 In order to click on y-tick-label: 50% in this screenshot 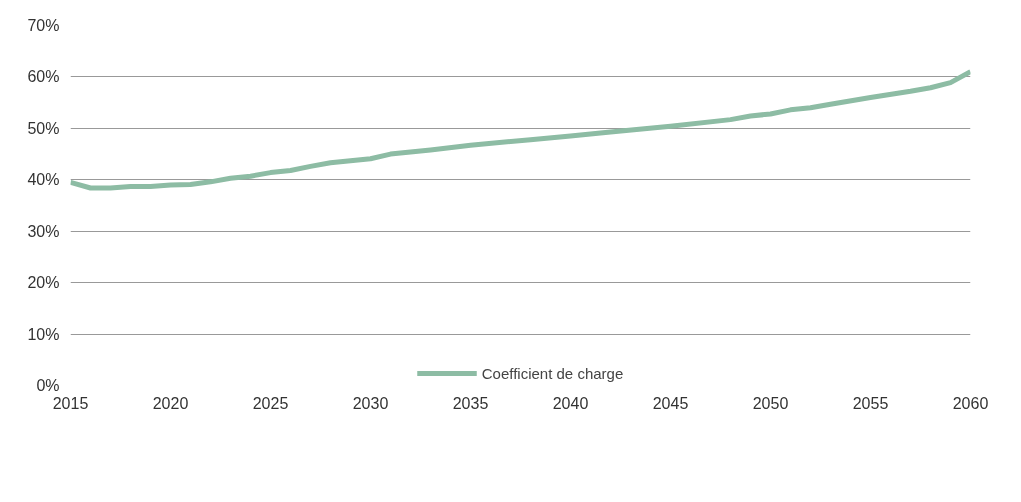, I will do `click(43, 128)`.